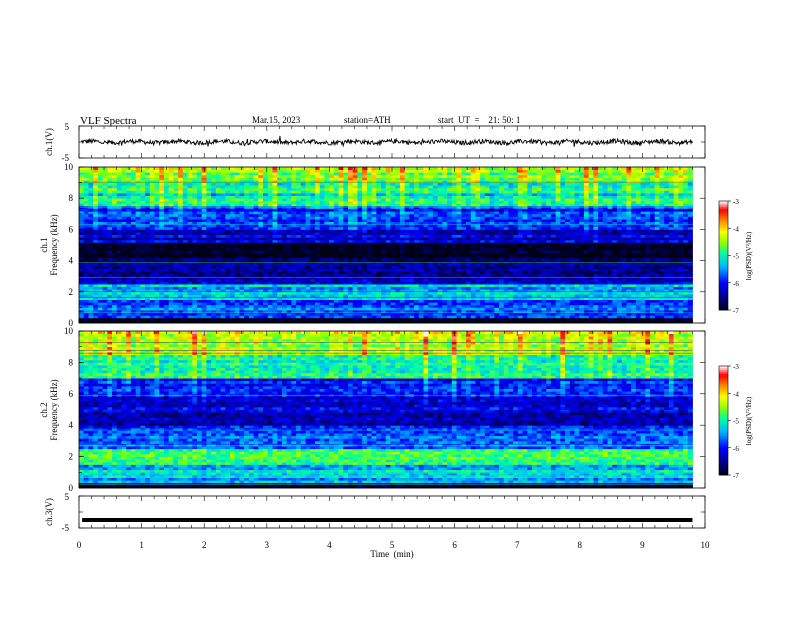  What do you see at coordinates (479, 120) in the screenshot?
I see `start-ut-label: start UT = 21: 50: 1` at bounding box center [479, 120].